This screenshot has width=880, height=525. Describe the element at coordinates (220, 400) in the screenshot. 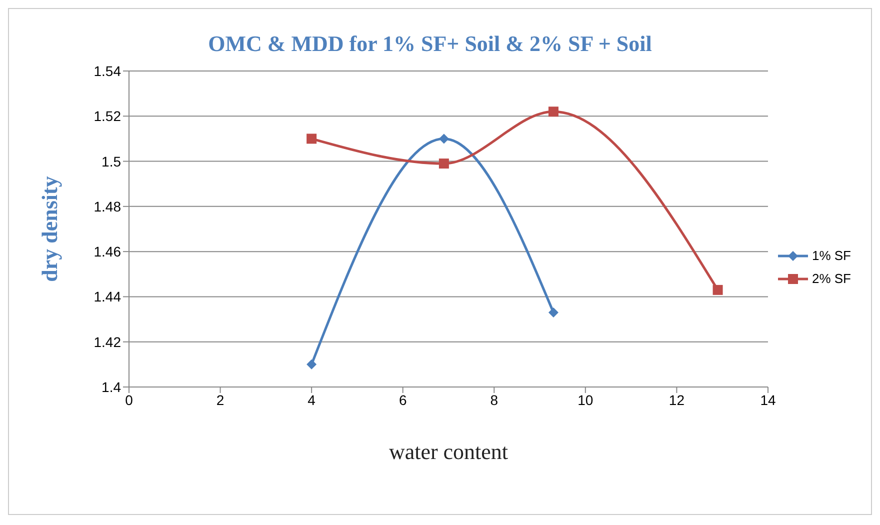

I see `x-tick-label: 2` at that location.